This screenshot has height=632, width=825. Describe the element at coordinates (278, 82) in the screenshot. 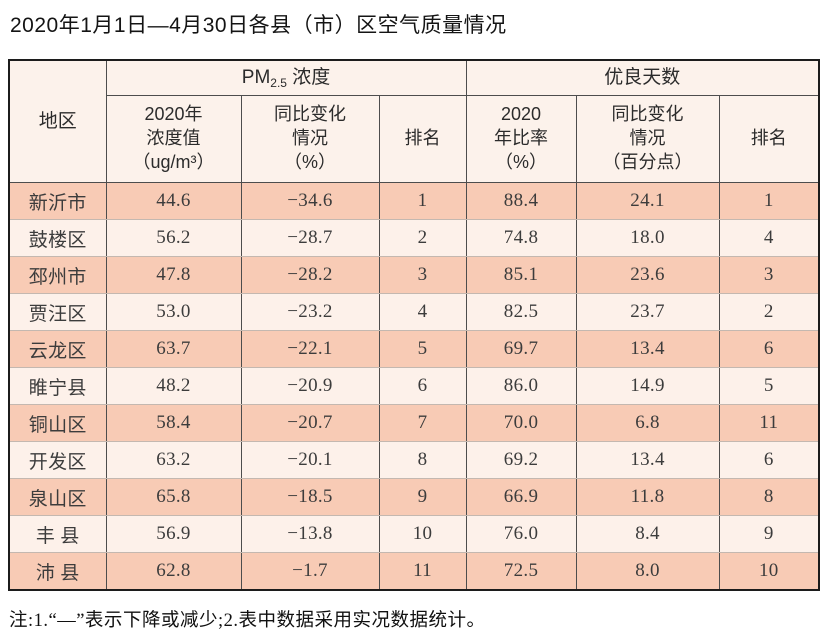

I see `pm25-label-subscript: 2.5` at that location.